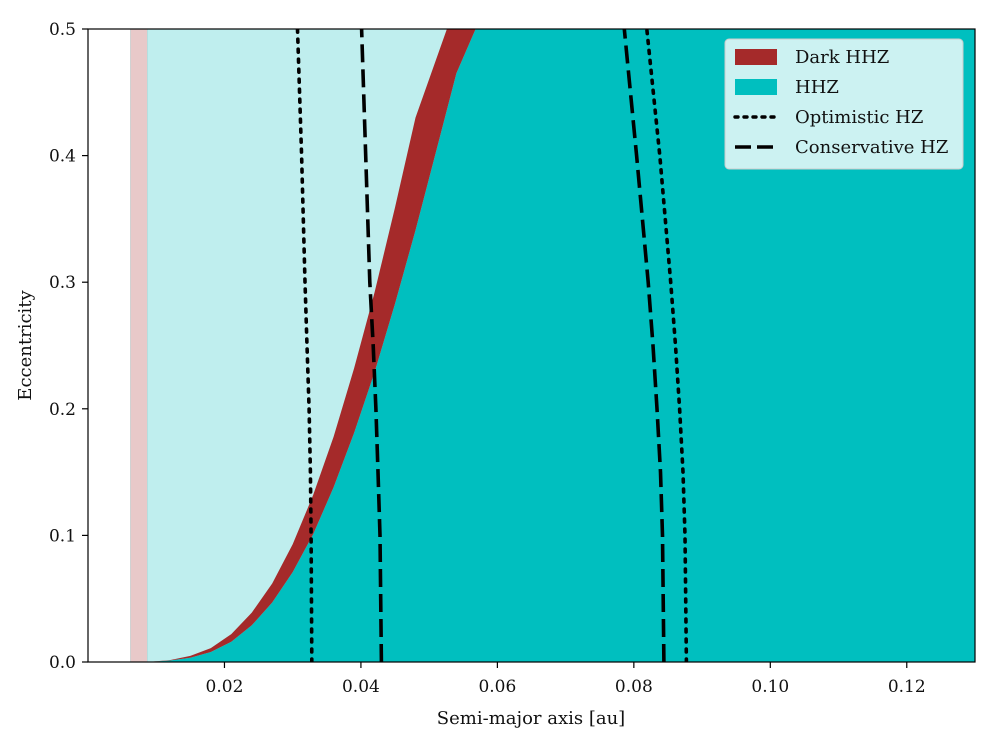  Describe the element at coordinates (770, 687) in the screenshot. I see `x-tick-label: 0.10` at that location.